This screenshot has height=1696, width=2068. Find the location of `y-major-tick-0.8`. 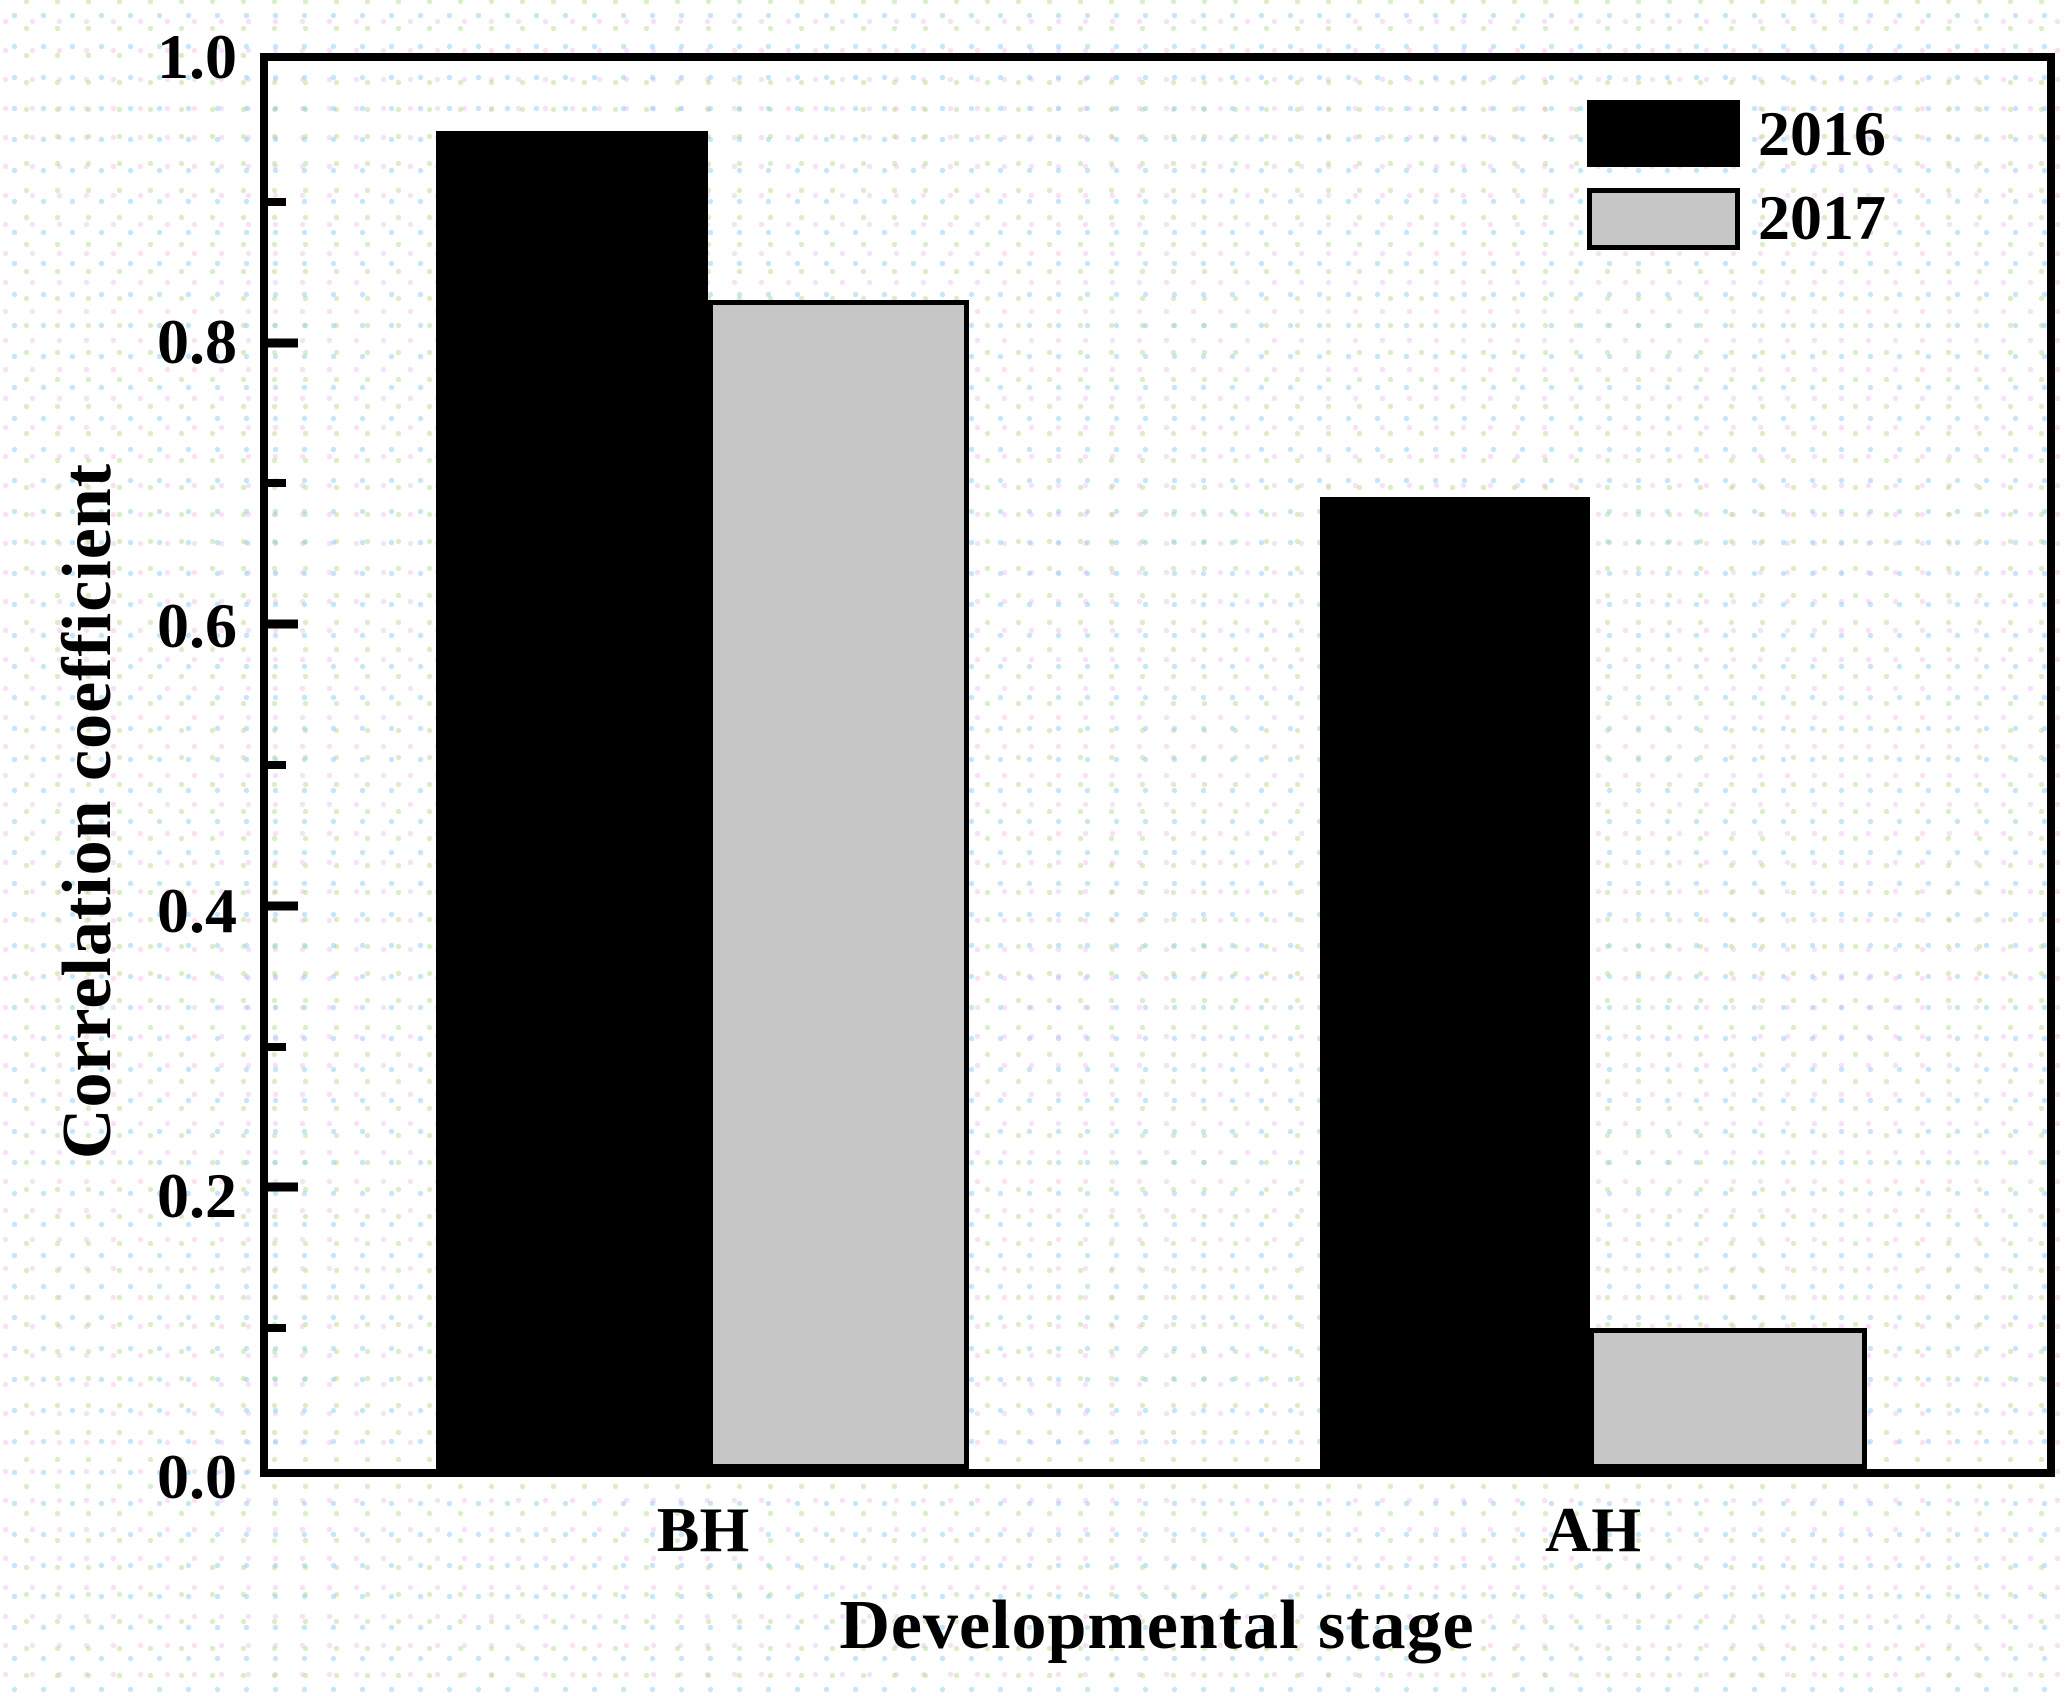

y-major-tick-0.8 is located at coordinates (283, 343).